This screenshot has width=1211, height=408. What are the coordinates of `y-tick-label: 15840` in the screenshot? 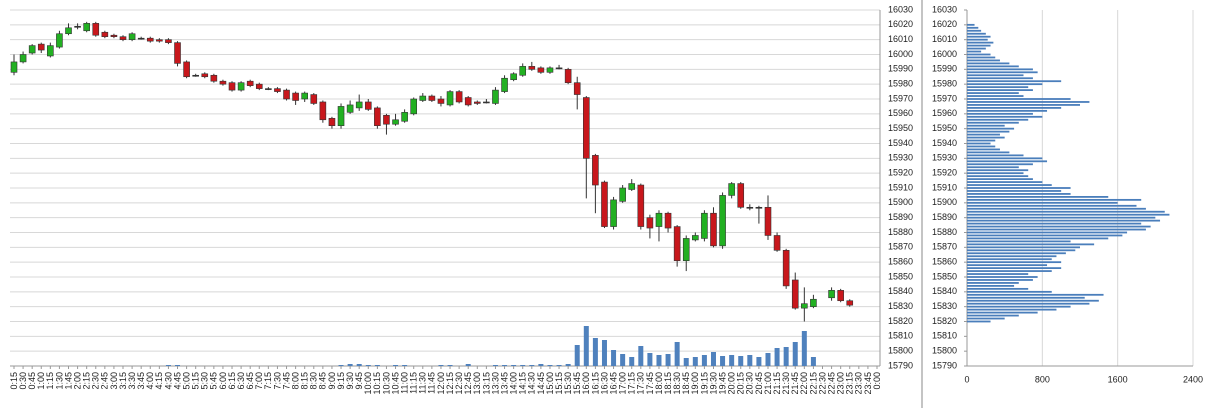 It's located at (900, 291).